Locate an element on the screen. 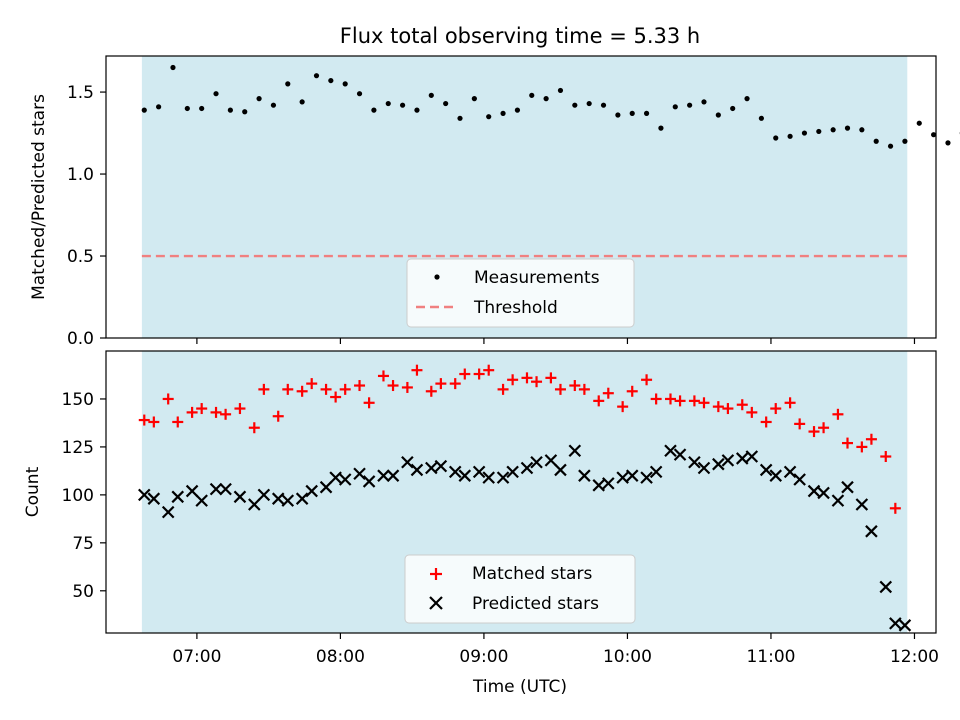  legend-measurements-marker is located at coordinates (437, 277).